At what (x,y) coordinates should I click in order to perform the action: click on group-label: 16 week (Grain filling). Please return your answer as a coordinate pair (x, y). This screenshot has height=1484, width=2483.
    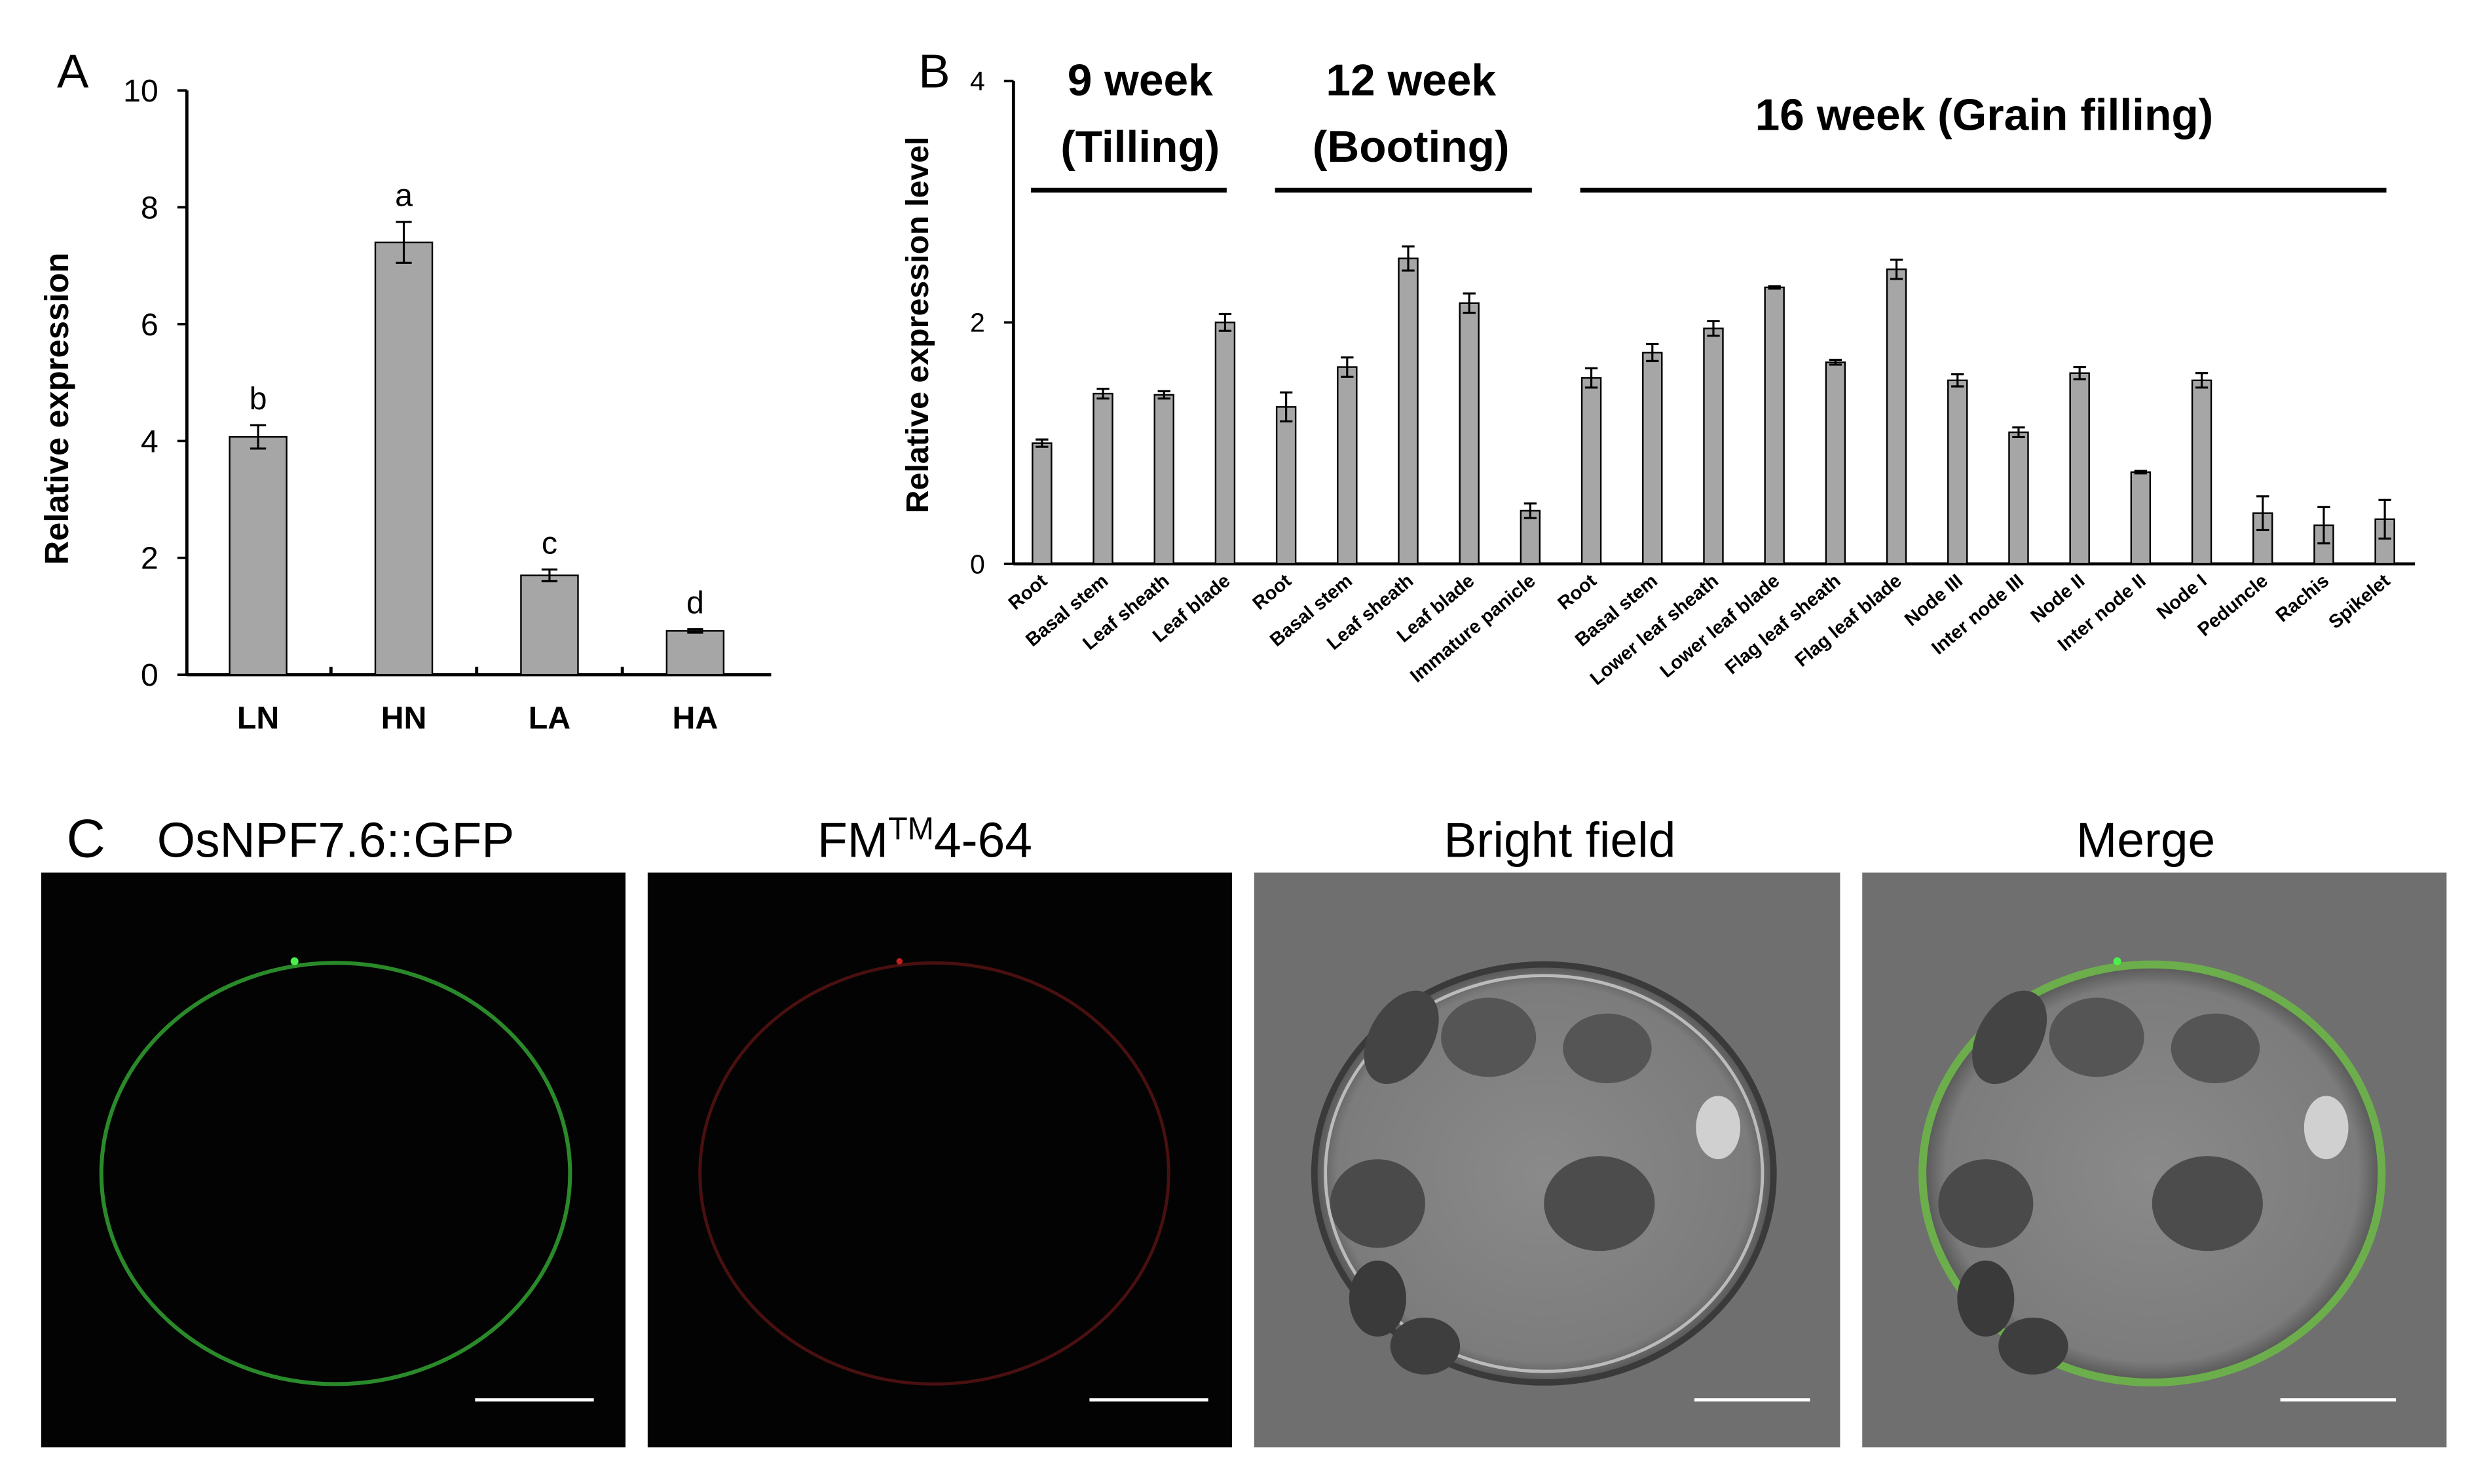
    Looking at the image, I should click on (1984, 115).